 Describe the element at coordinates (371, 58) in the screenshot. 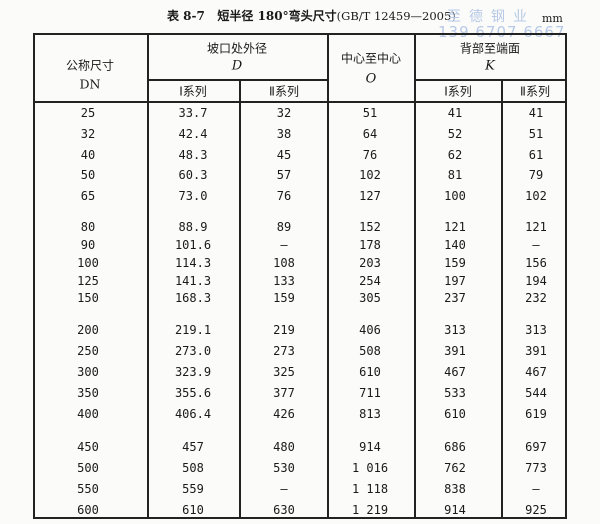

I see `header-o: 中心至中心` at that location.